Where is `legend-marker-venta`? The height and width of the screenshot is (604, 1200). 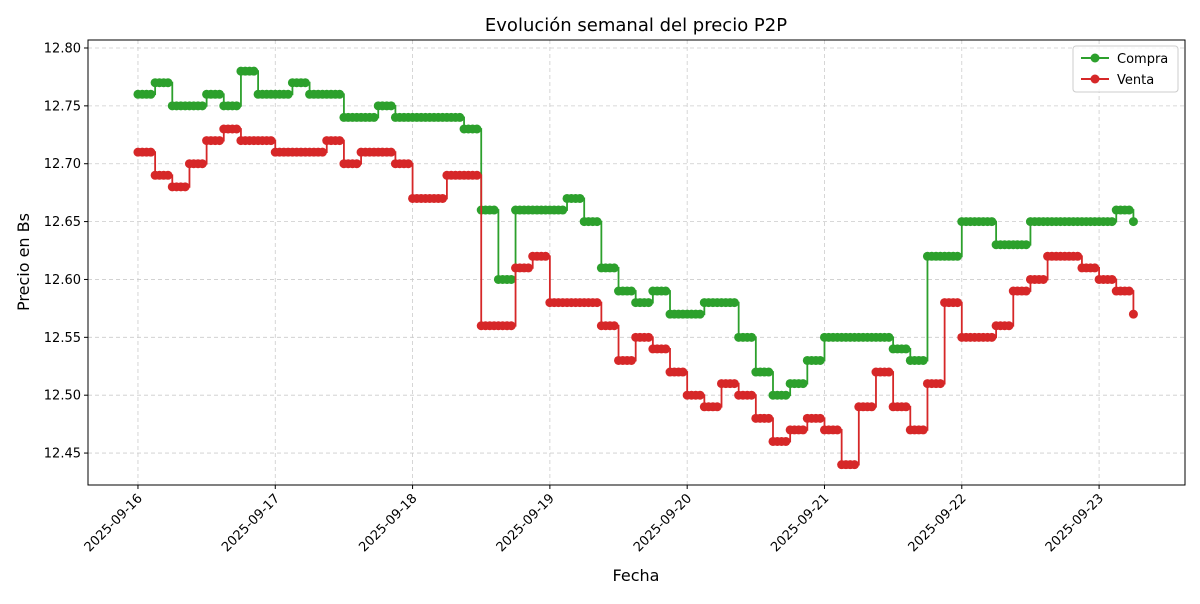
legend-marker-venta is located at coordinates (1095, 79).